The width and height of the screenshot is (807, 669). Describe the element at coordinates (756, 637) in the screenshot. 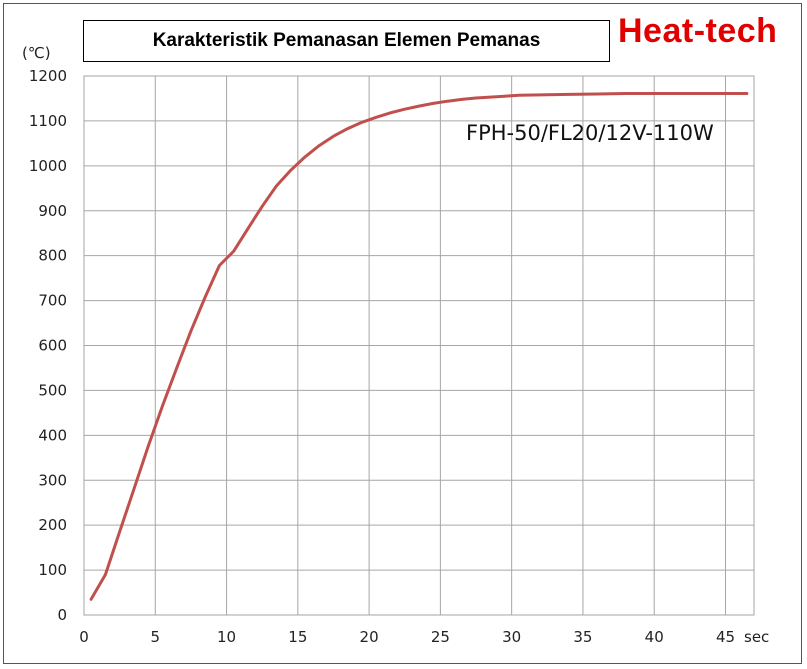

I see `x-axis-unit: sec` at that location.